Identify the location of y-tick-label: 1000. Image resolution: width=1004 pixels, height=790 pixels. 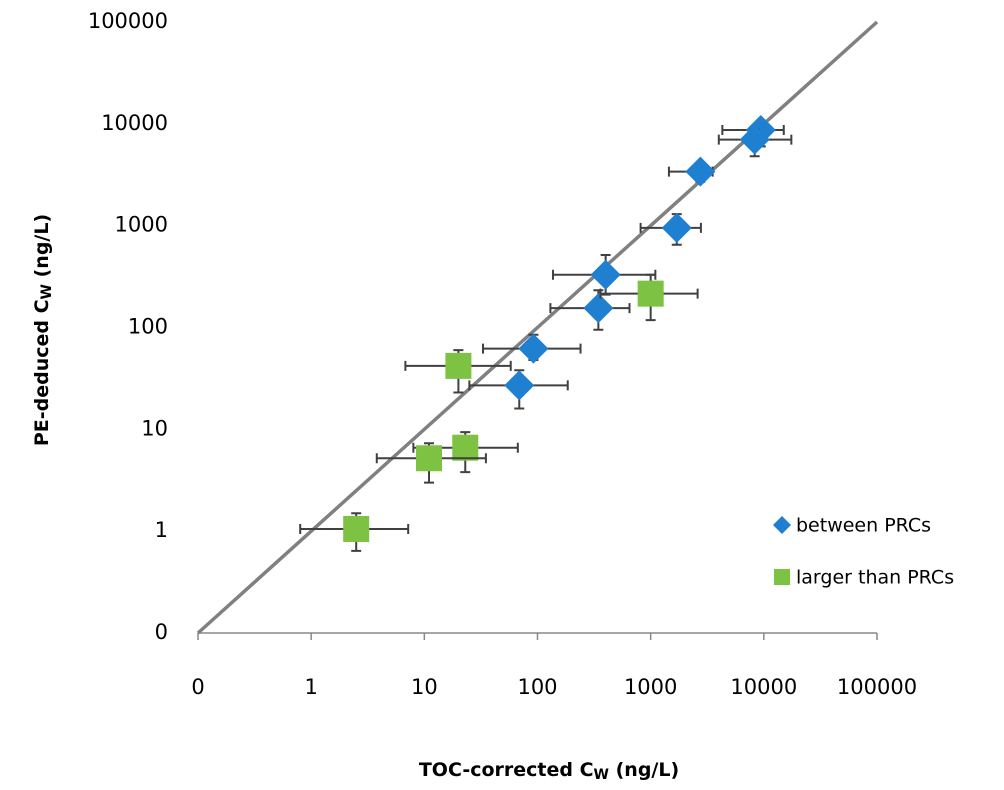
(141, 225).